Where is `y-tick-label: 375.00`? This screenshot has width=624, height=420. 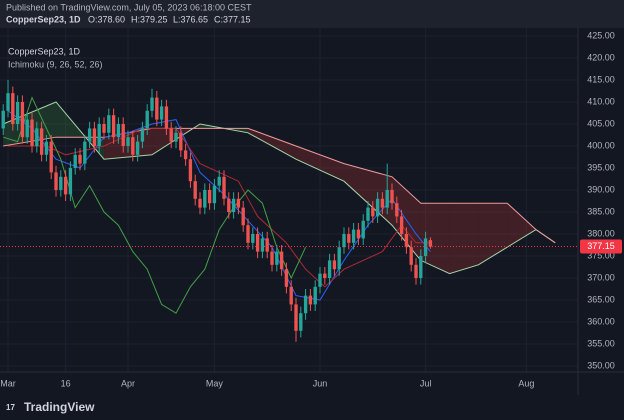
y-tick-label: 375.00 is located at coordinates (601, 255).